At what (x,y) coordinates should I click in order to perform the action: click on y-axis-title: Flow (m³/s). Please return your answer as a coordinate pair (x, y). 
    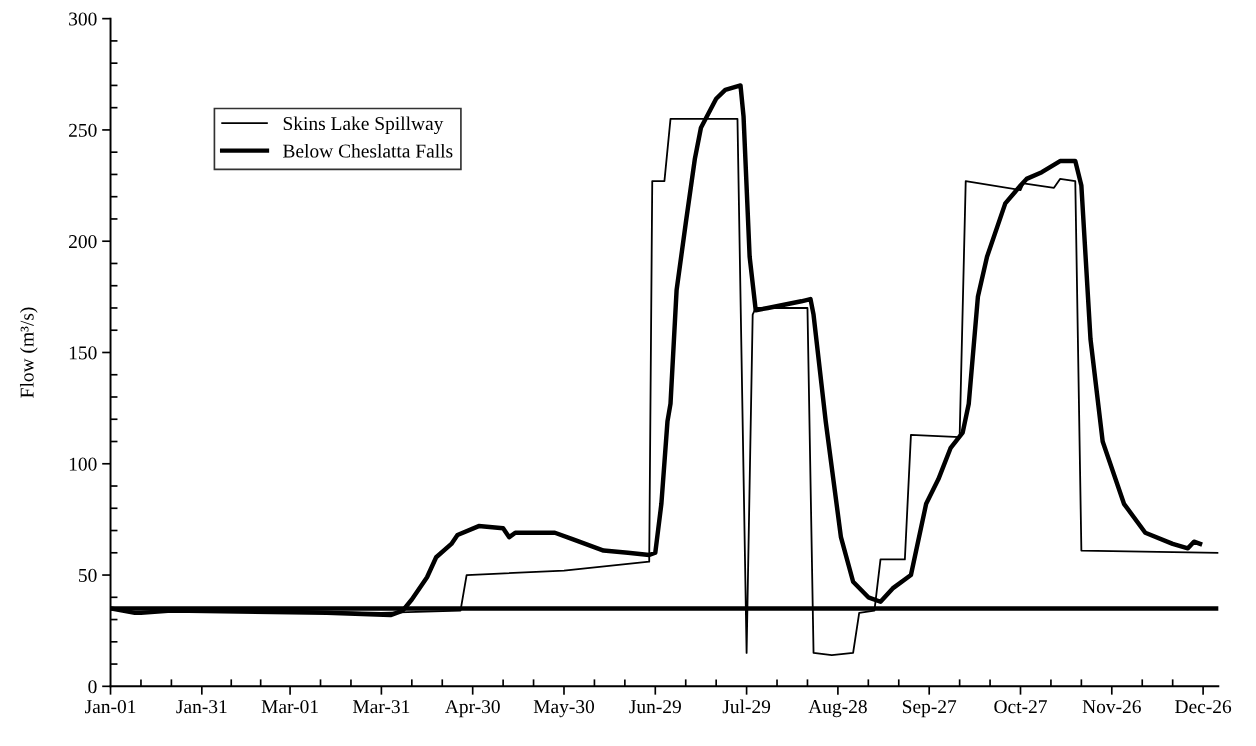
    Looking at the image, I should click on (28, 352).